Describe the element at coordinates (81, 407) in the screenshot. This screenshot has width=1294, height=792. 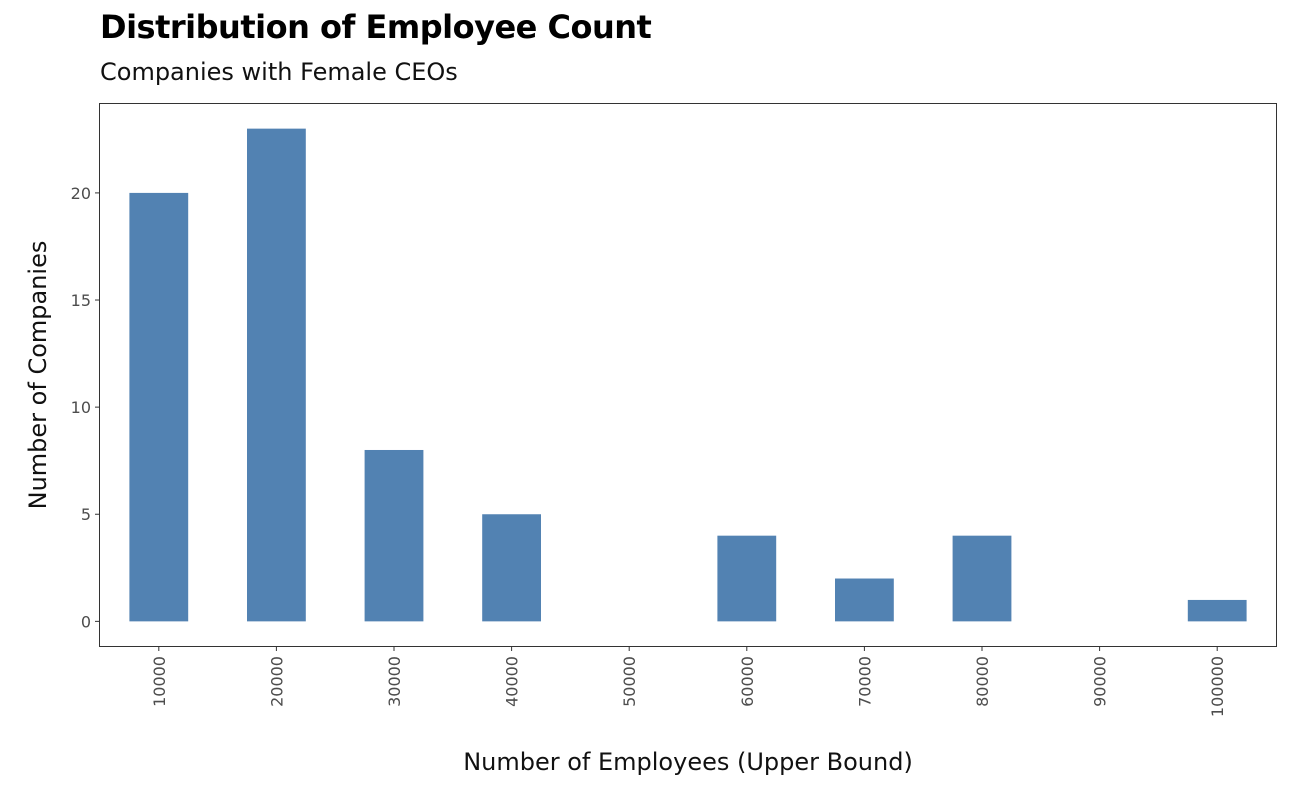
I see `y-tick-label: 10` at that location.